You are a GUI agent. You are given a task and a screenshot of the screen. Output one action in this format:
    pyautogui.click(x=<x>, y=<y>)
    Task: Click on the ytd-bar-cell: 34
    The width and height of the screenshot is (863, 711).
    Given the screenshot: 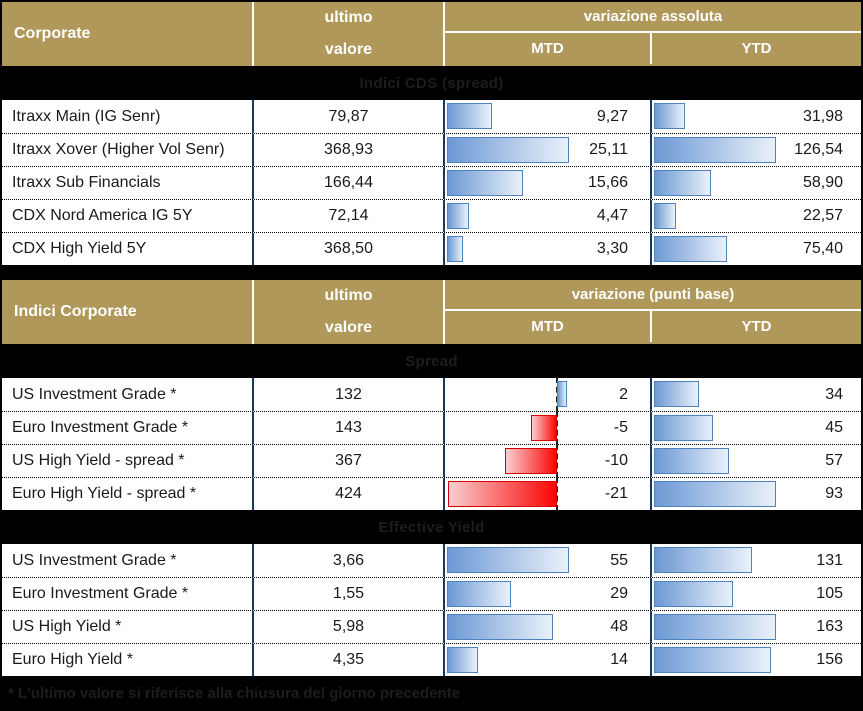 What is the action you would take?
    pyautogui.click(x=756, y=394)
    